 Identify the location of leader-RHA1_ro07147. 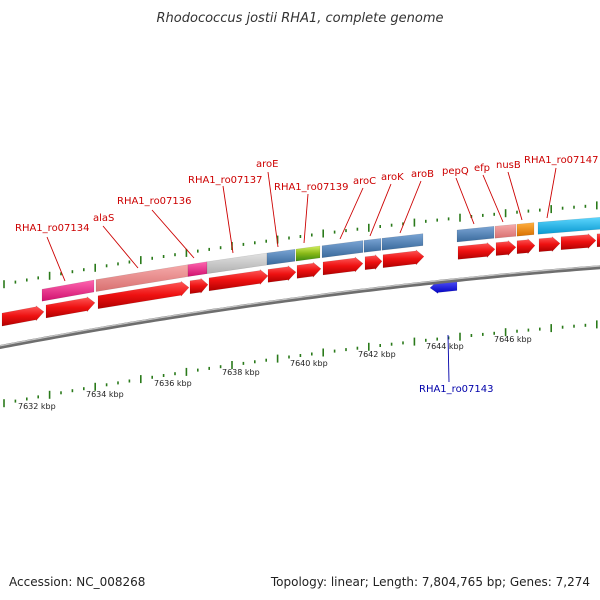
(551, 193).